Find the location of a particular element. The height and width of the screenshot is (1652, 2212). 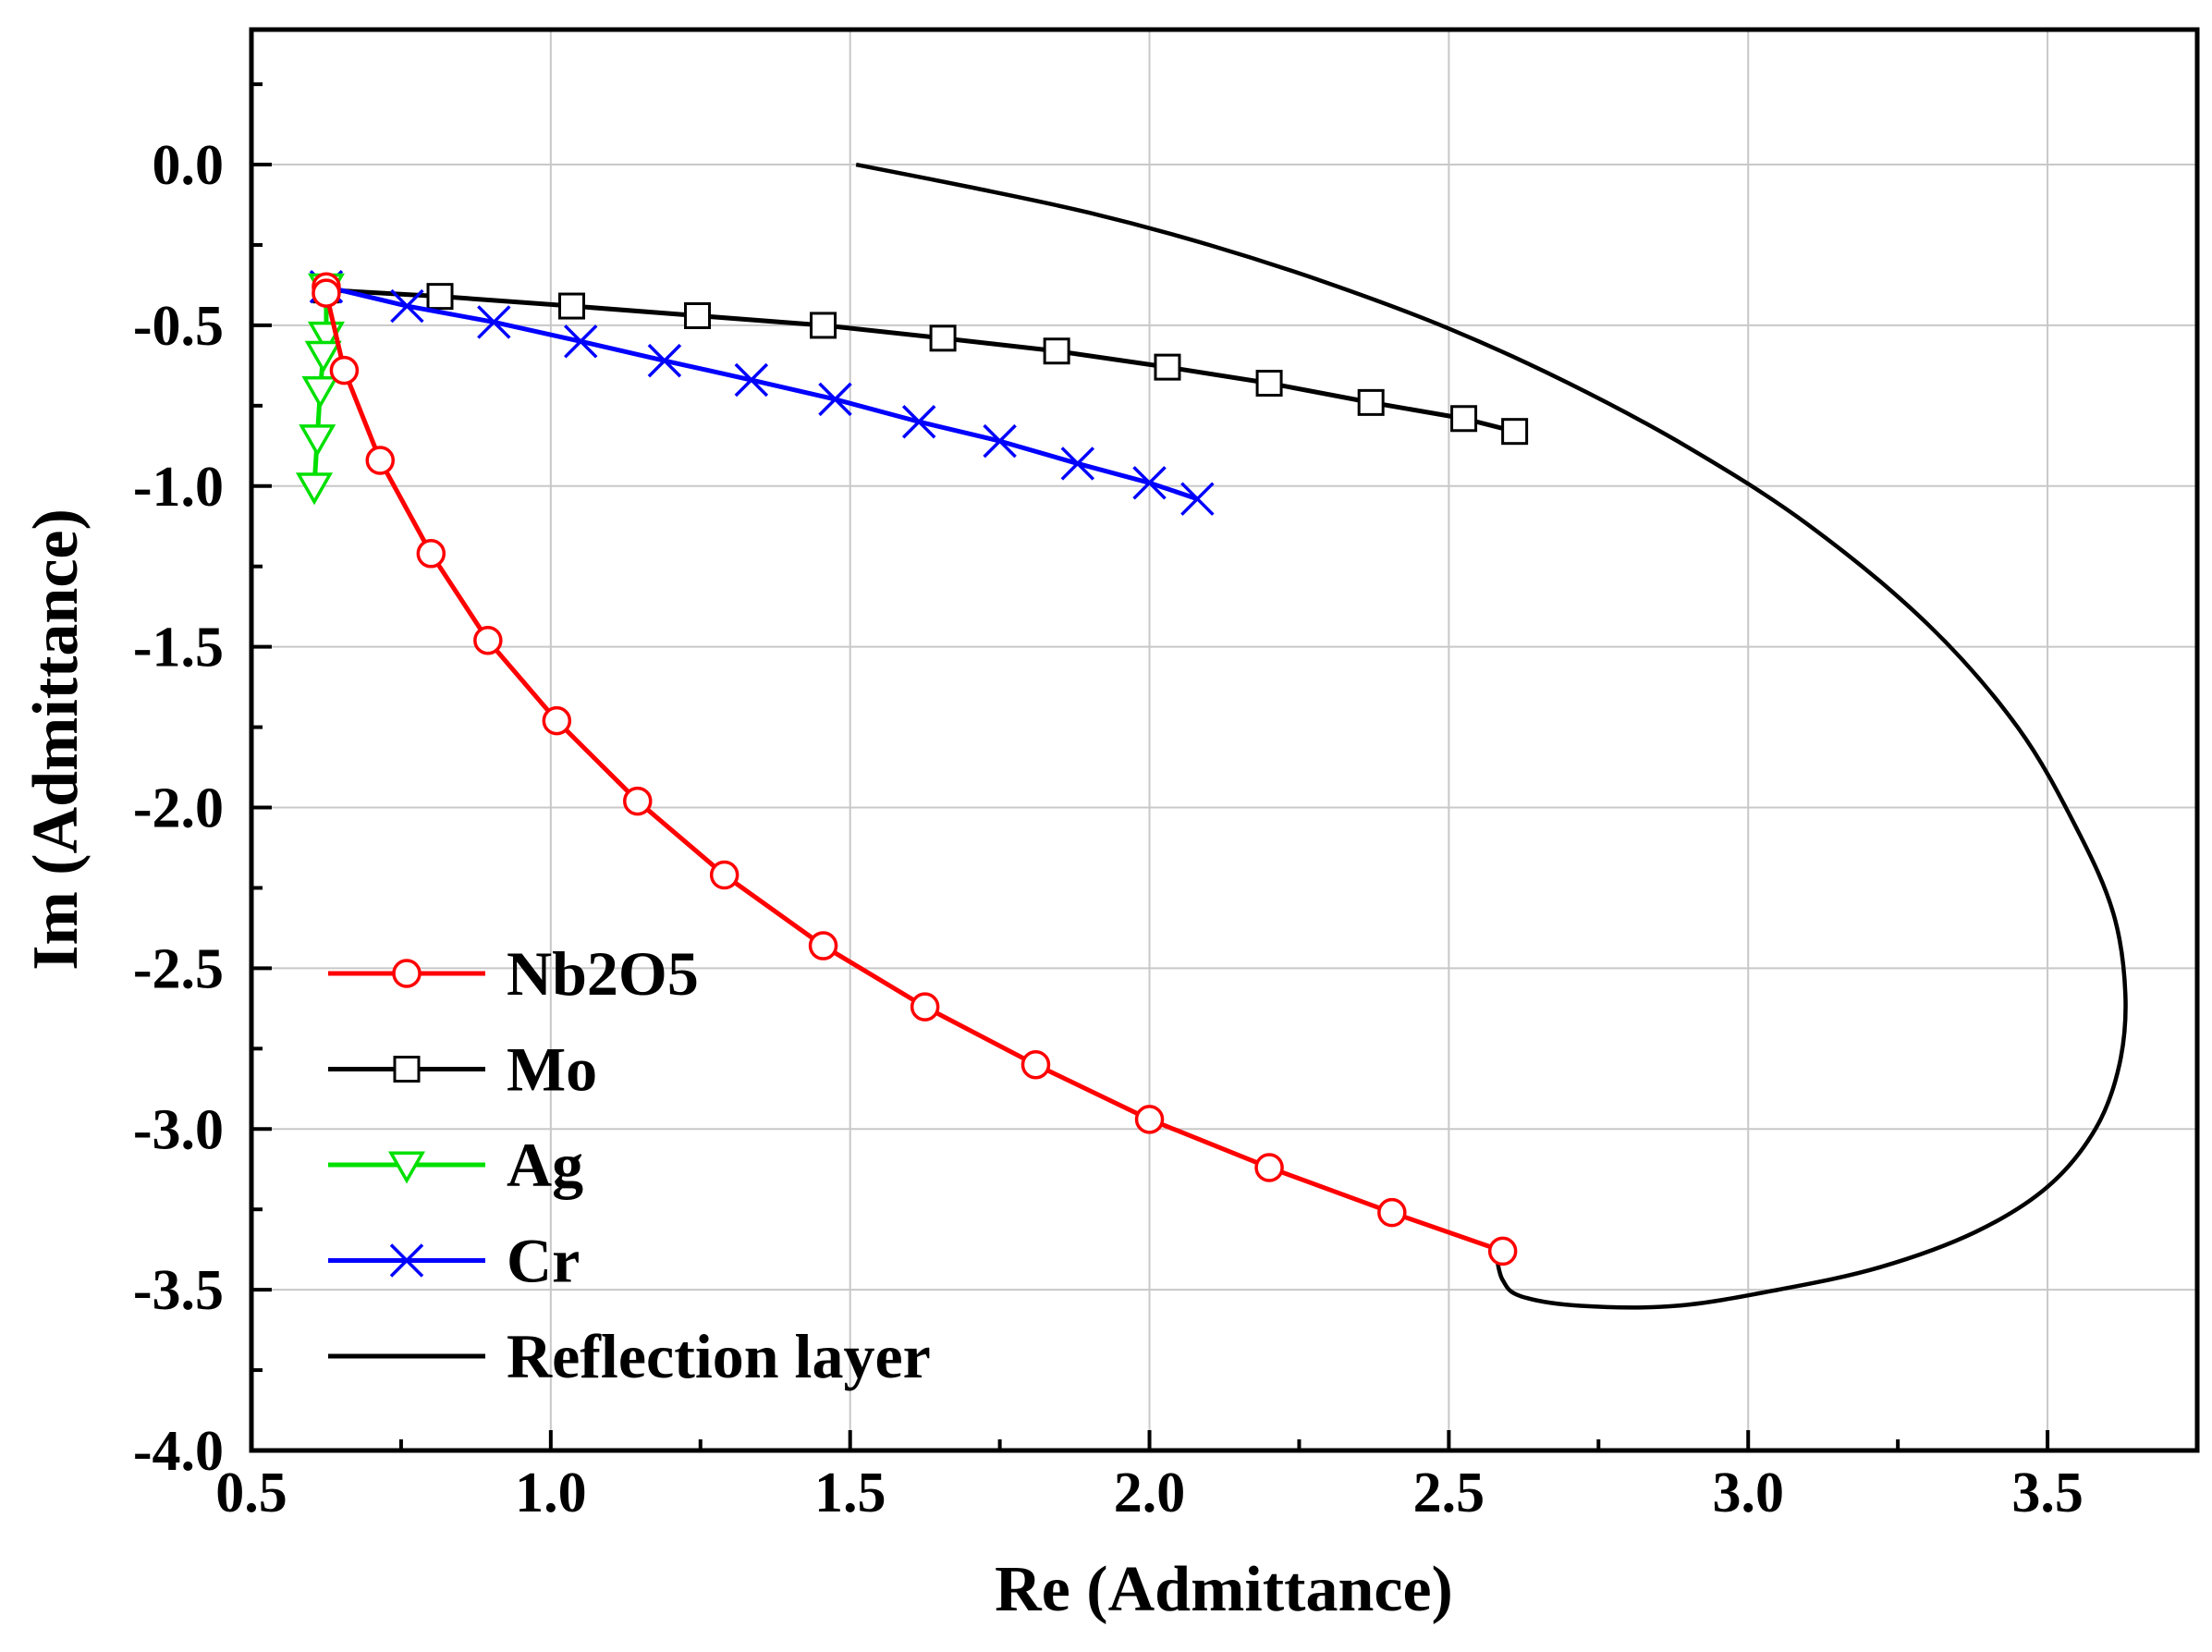

y-tick-label: -2.5 is located at coordinates (178, 968).